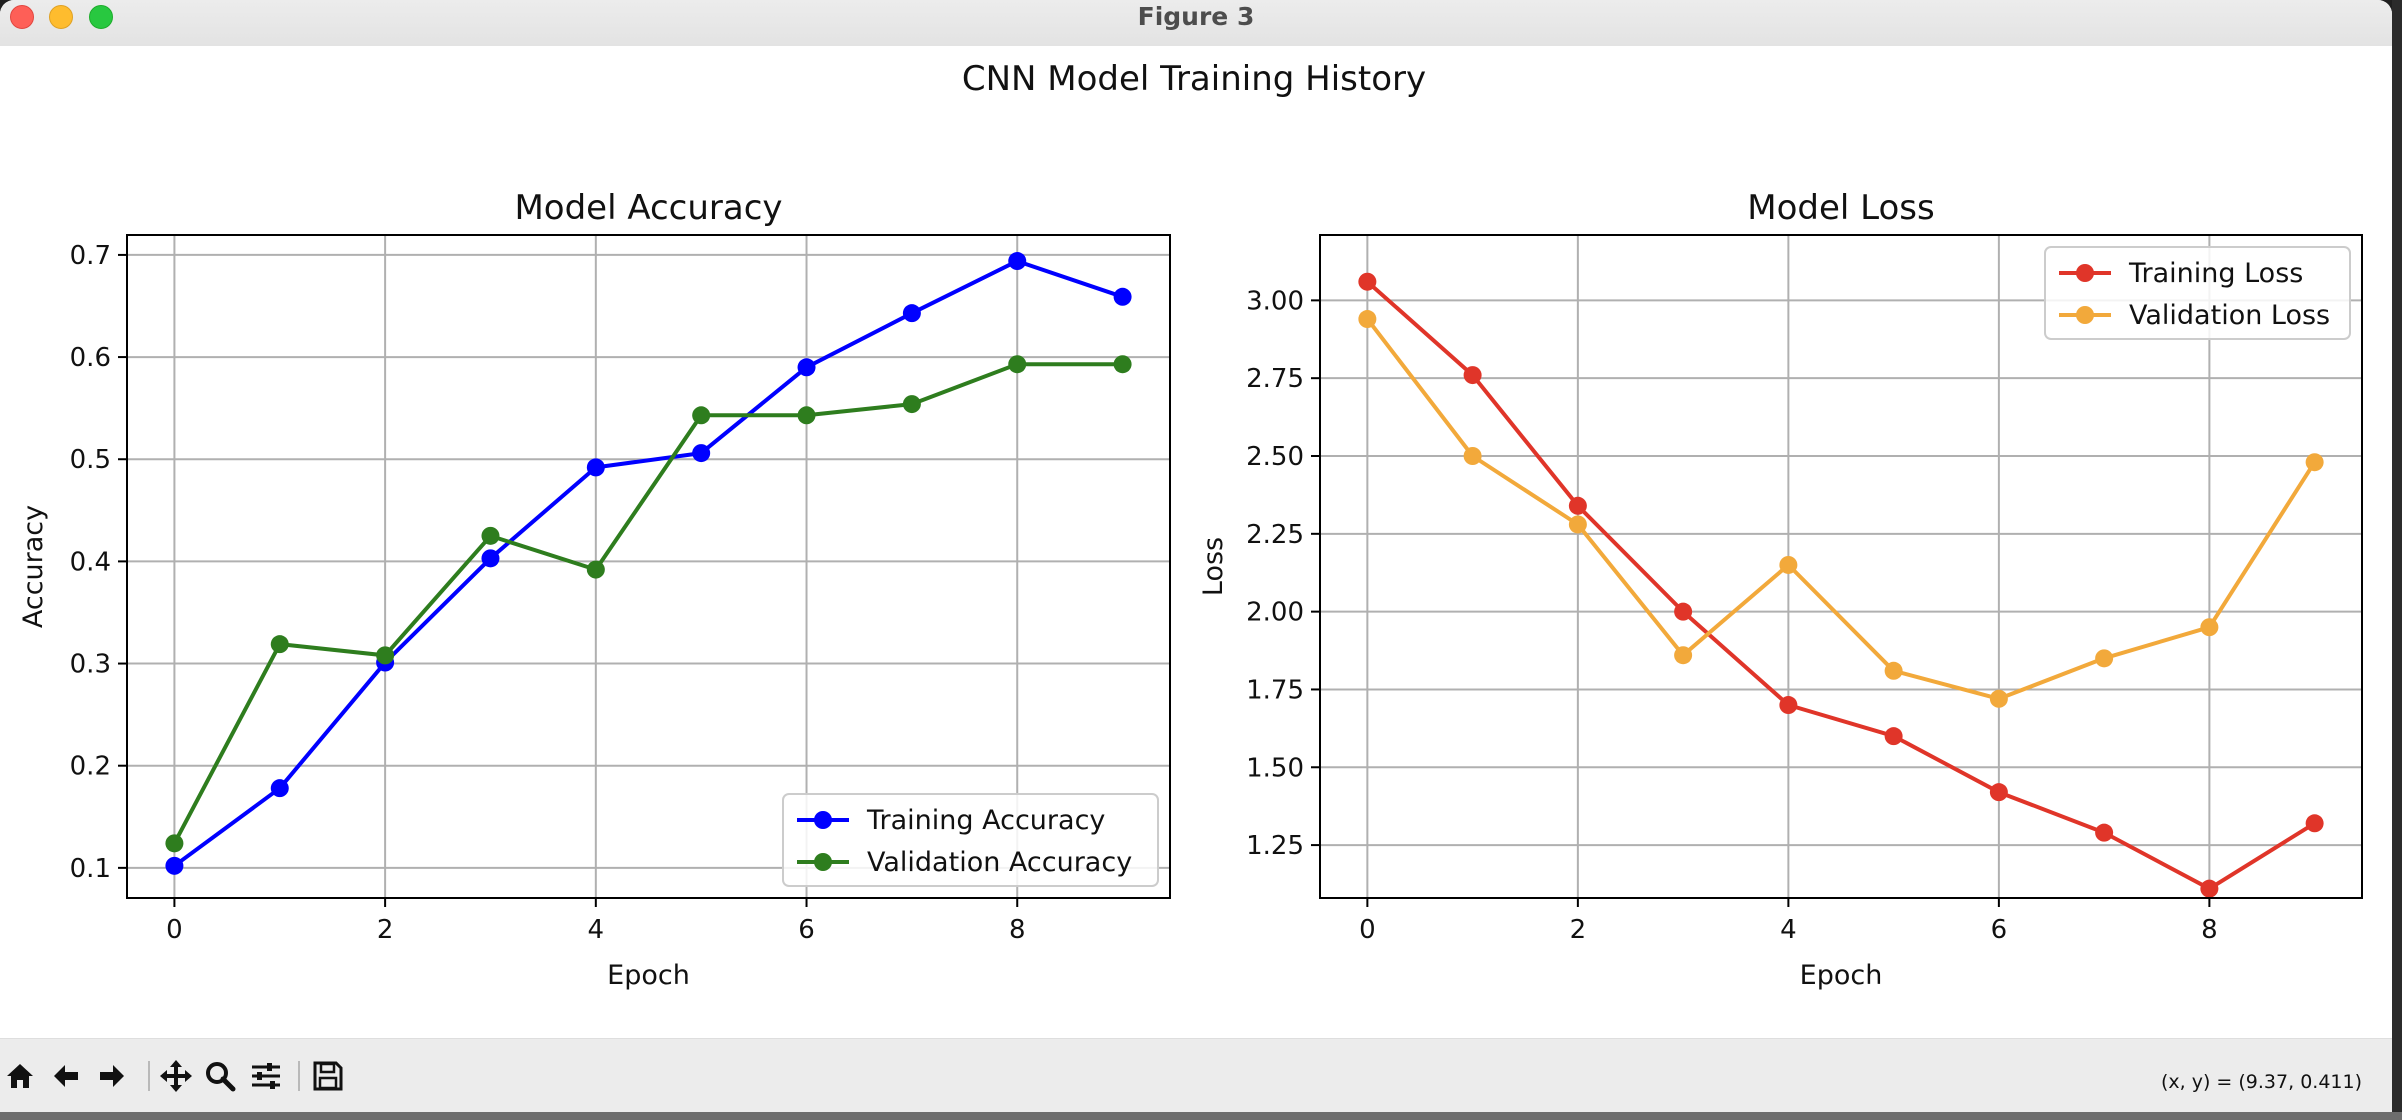  I want to click on legend-entry: Validation Accuracy, so click(999, 862).